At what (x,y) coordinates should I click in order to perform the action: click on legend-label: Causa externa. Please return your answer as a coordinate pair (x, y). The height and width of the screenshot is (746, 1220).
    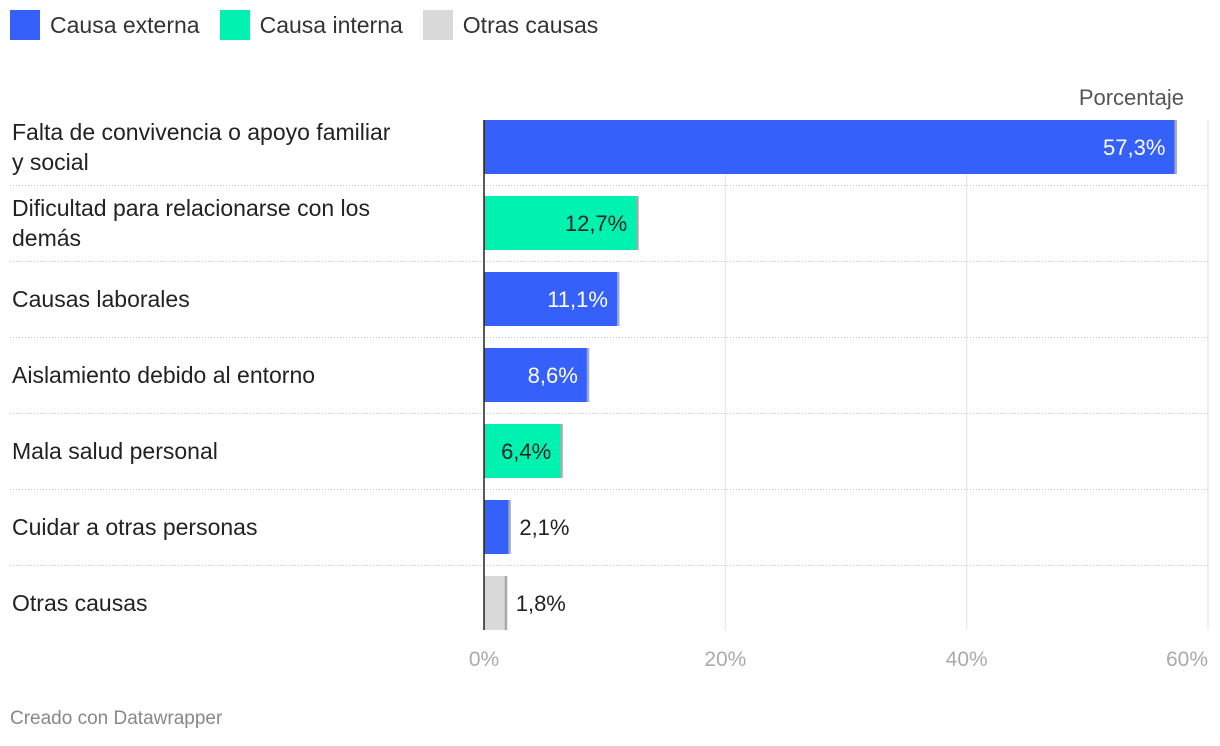
    Looking at the image, I should click on (125, 24).